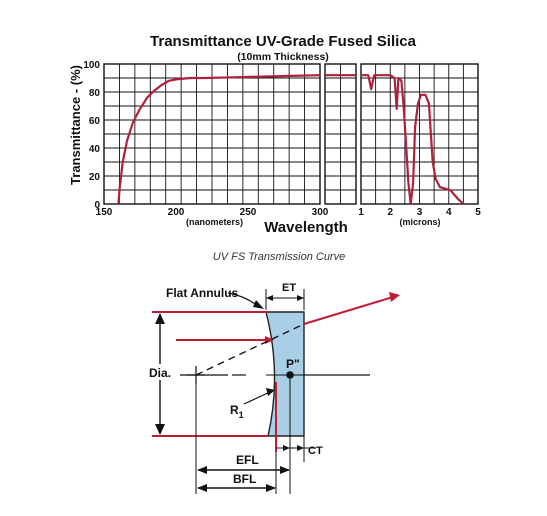 The image size is (547, 516). I want to click on x-tick-label: 4, so click(449, 212).